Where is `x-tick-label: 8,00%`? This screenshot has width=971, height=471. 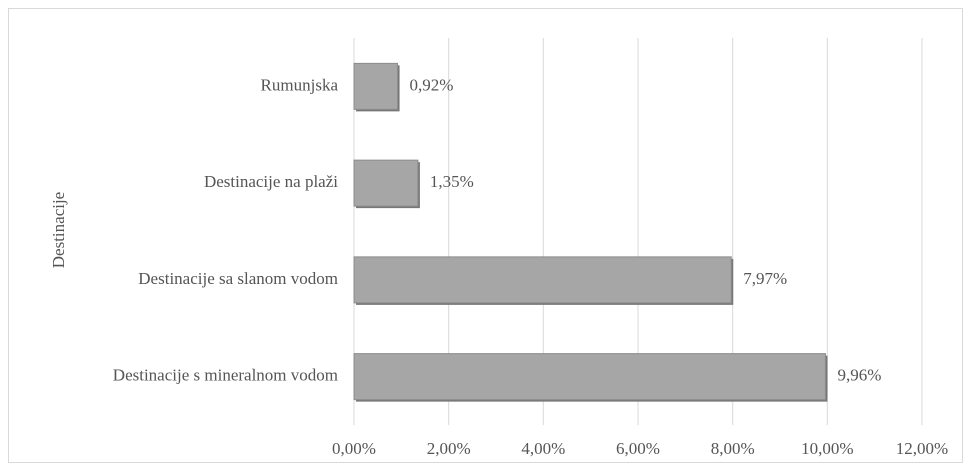 x-tick-label: 8,00% is located at coordinates (733, 448).